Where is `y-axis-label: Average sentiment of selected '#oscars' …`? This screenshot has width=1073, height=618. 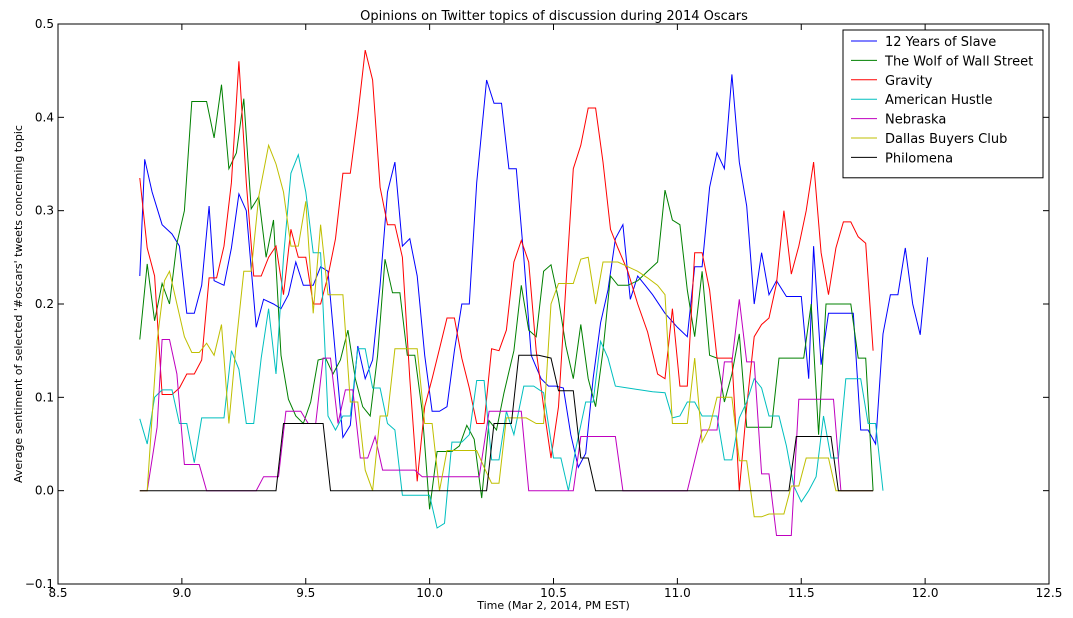
y-axis-label: Average sentiment of selected '#oscars' … is located at coordinates (18, 304).